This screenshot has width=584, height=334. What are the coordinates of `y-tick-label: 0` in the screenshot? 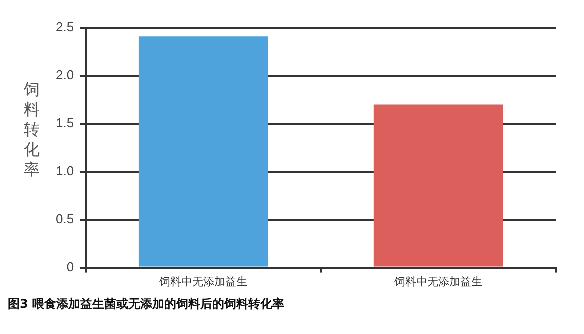 It's located at (70, 266).